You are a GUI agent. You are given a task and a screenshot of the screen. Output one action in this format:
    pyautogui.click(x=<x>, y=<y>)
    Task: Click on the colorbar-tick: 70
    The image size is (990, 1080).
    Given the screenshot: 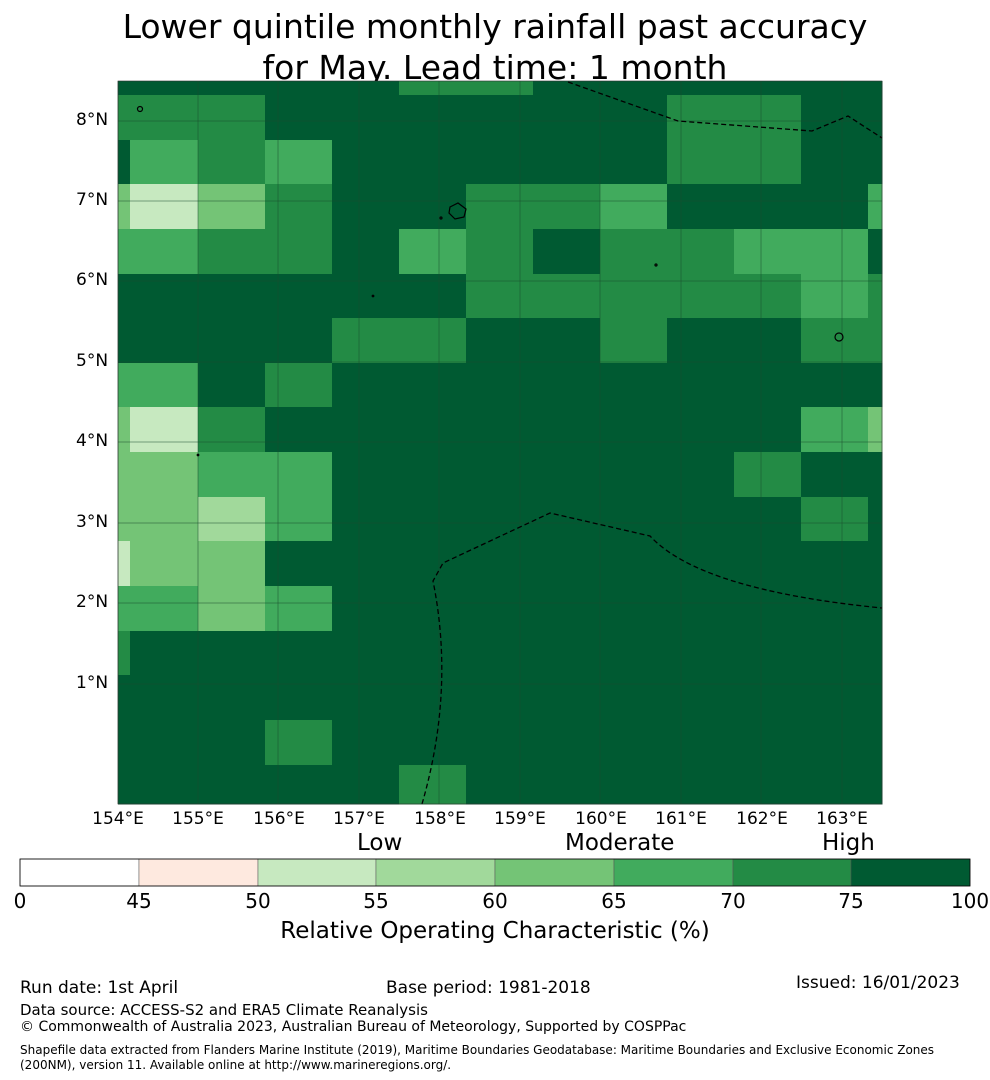 What is the action you would take?
    pyautogui.click(x=733, y=901)
    